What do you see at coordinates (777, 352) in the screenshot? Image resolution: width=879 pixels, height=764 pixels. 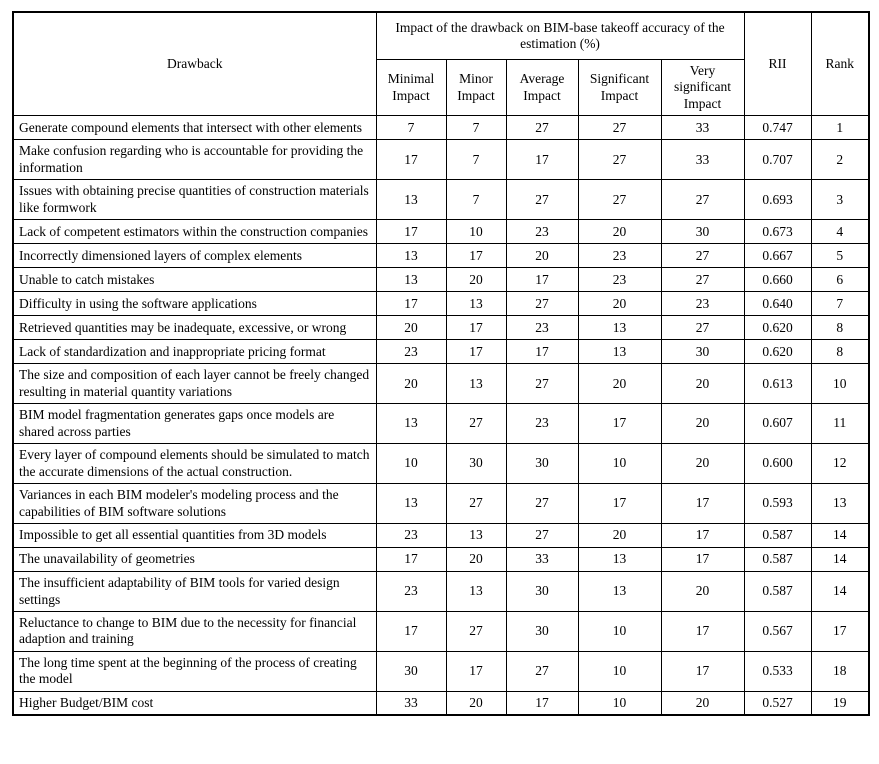 I see `rii-cell: 0.620` at bounding box center [777, 352].